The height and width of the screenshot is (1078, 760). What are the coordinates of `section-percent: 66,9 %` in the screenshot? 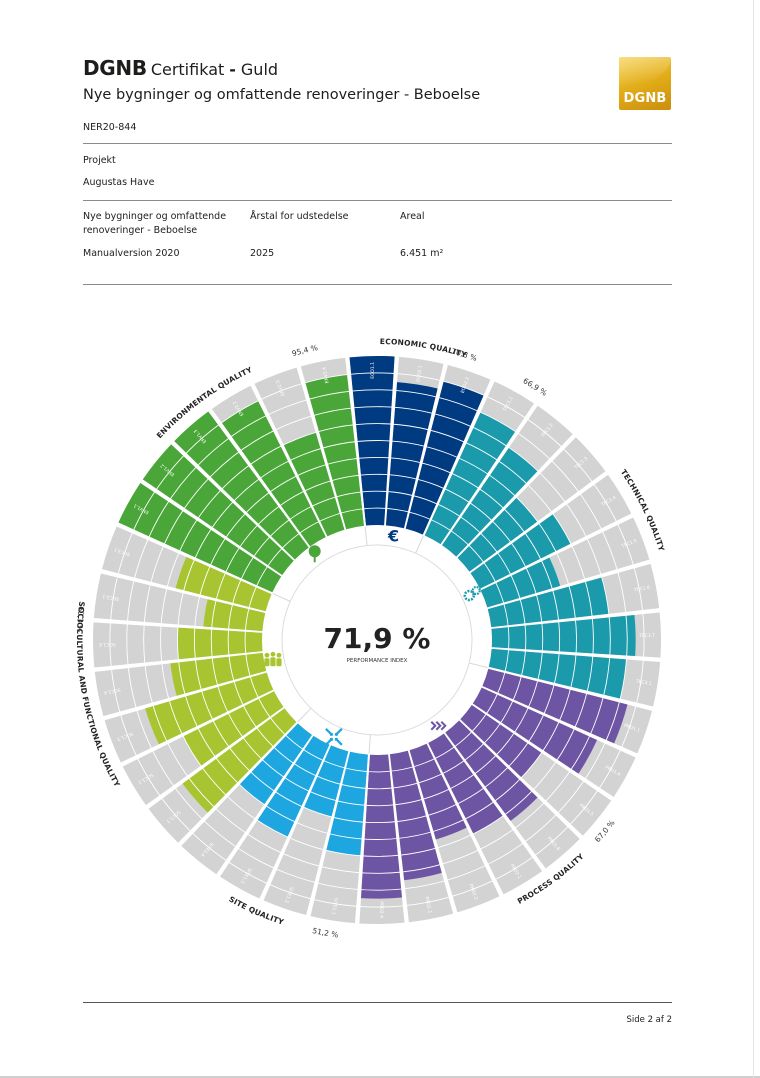 It's located at (535, 387).